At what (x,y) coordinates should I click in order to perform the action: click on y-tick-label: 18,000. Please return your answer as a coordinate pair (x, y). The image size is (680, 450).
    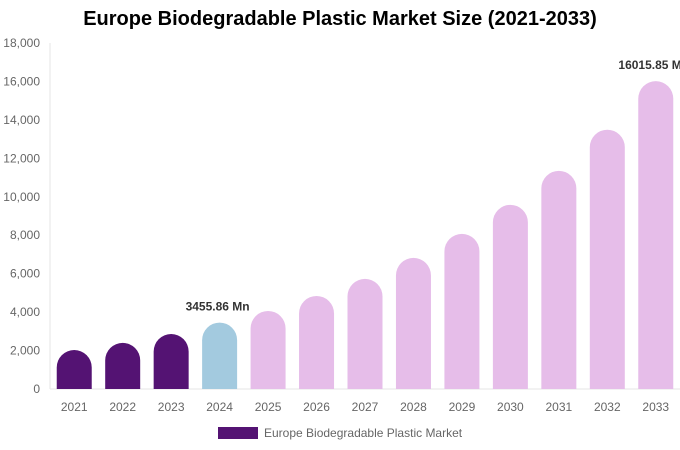
    Looking at the image, I should click on (21, 43).